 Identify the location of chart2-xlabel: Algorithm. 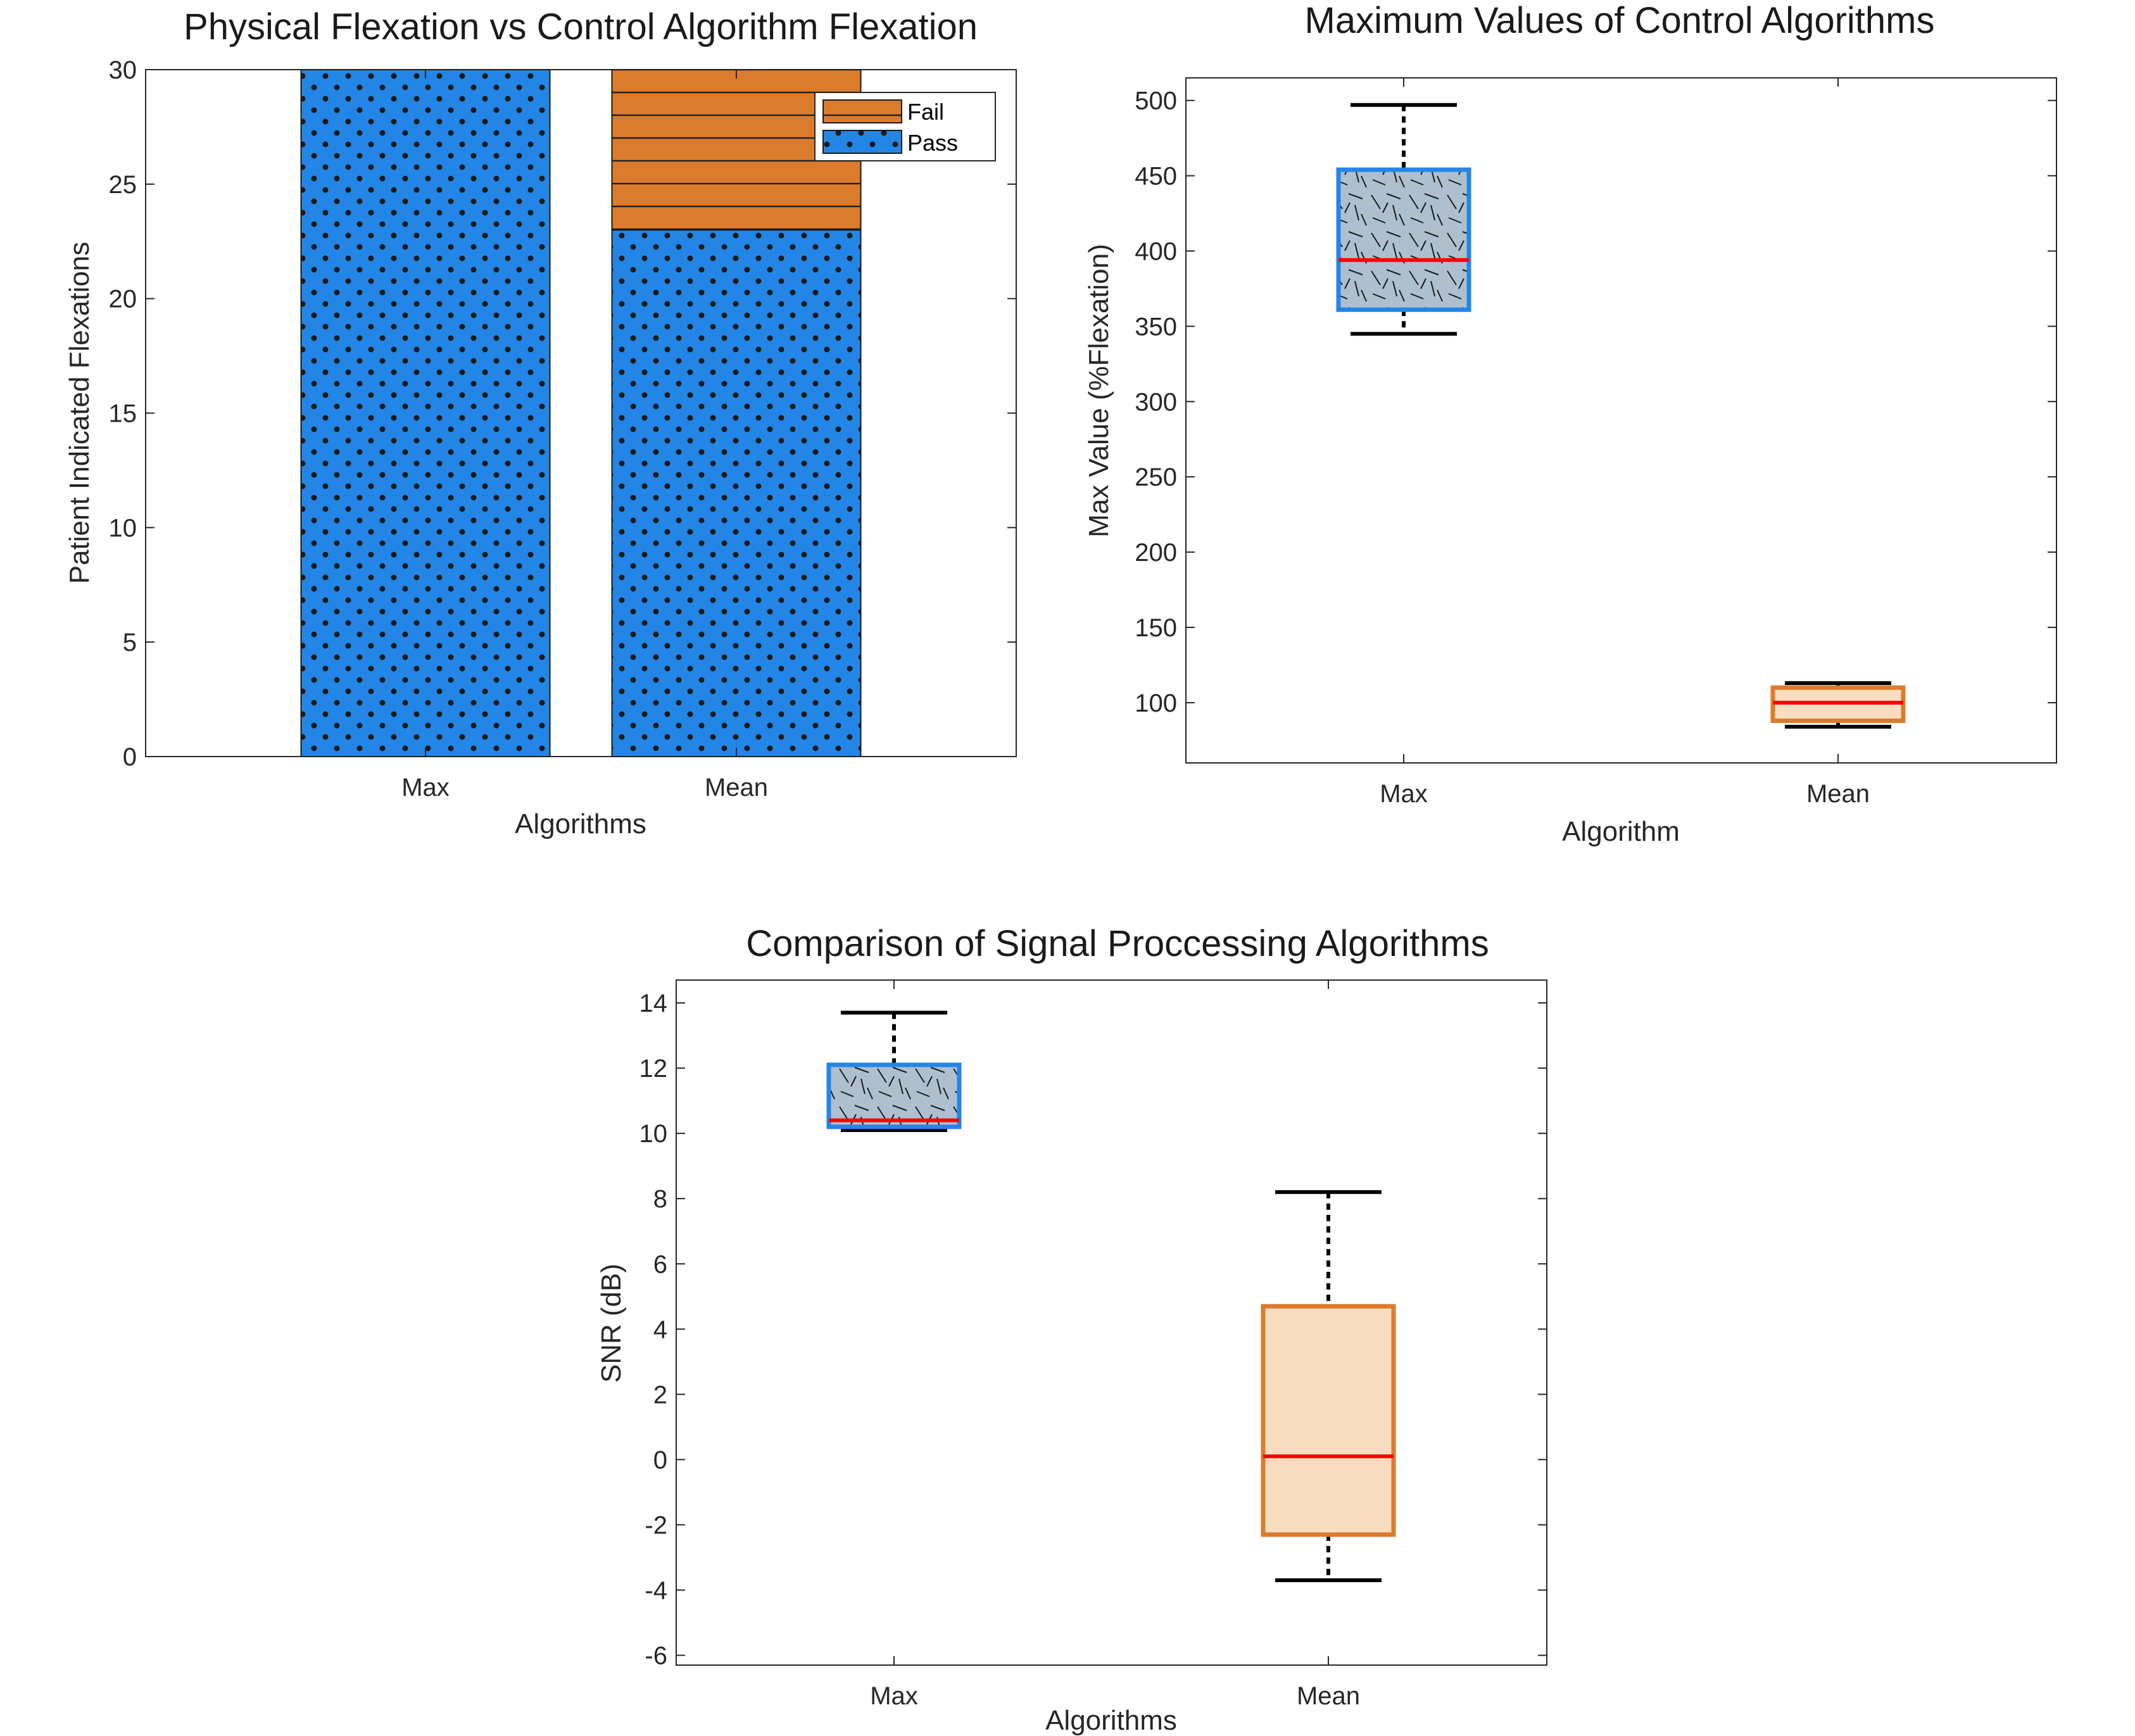
(1621, 831).